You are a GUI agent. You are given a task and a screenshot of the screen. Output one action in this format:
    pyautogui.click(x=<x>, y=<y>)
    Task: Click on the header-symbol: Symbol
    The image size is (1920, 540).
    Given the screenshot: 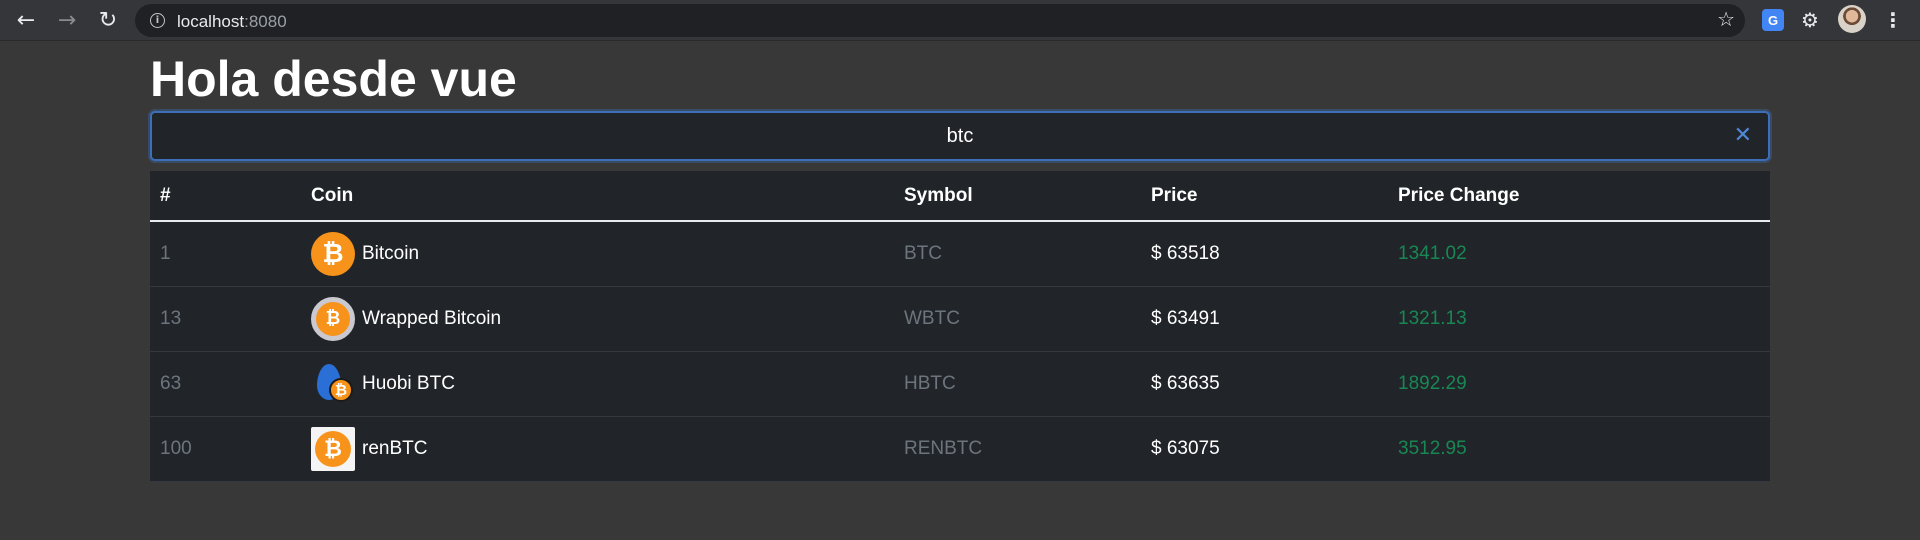 What is the action you would take?
    pyautogui.click(x=1017, y=196)
    